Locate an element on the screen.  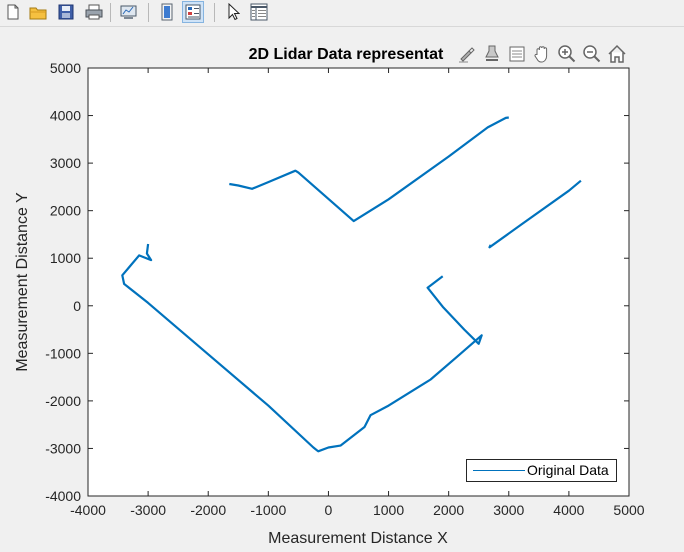
hide-tools-icon is located at coordinates (167, 12).